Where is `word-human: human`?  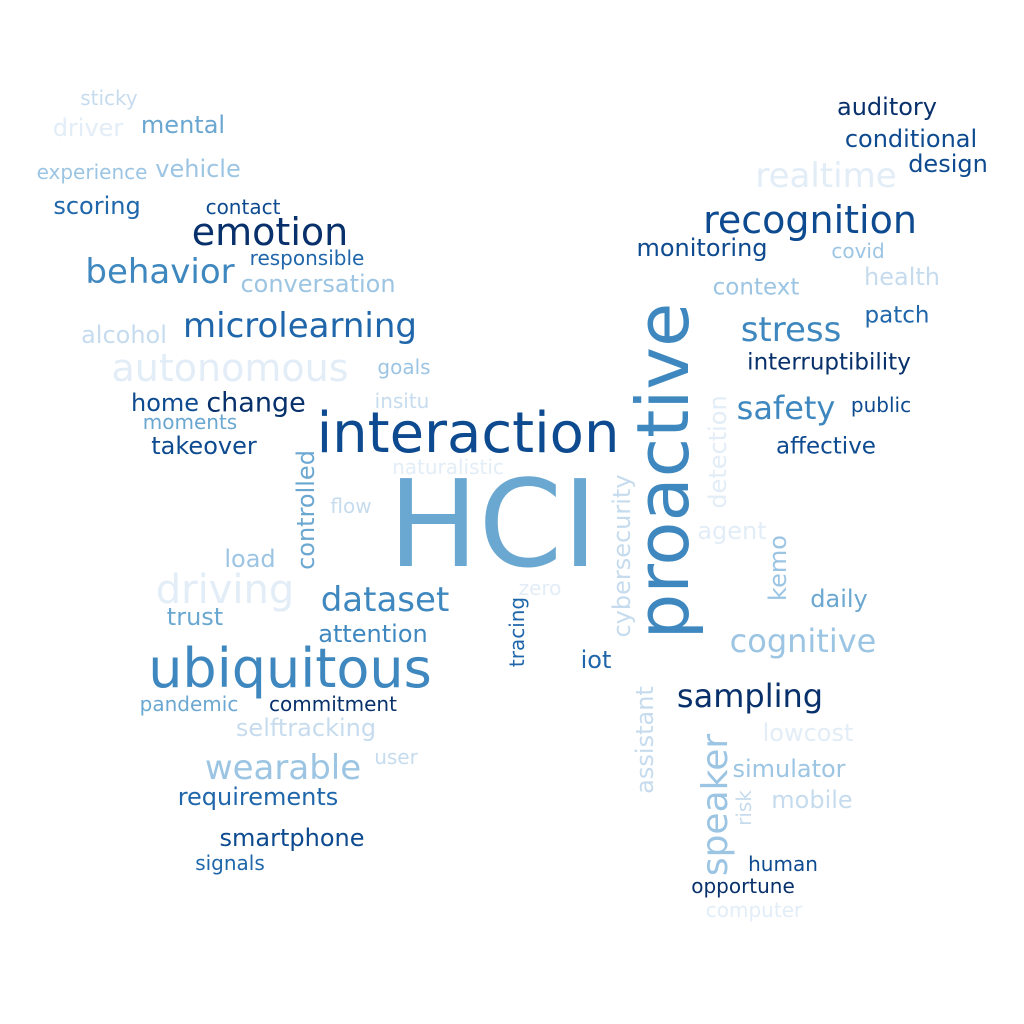
word-human: human is located at coordinates (783, 864).